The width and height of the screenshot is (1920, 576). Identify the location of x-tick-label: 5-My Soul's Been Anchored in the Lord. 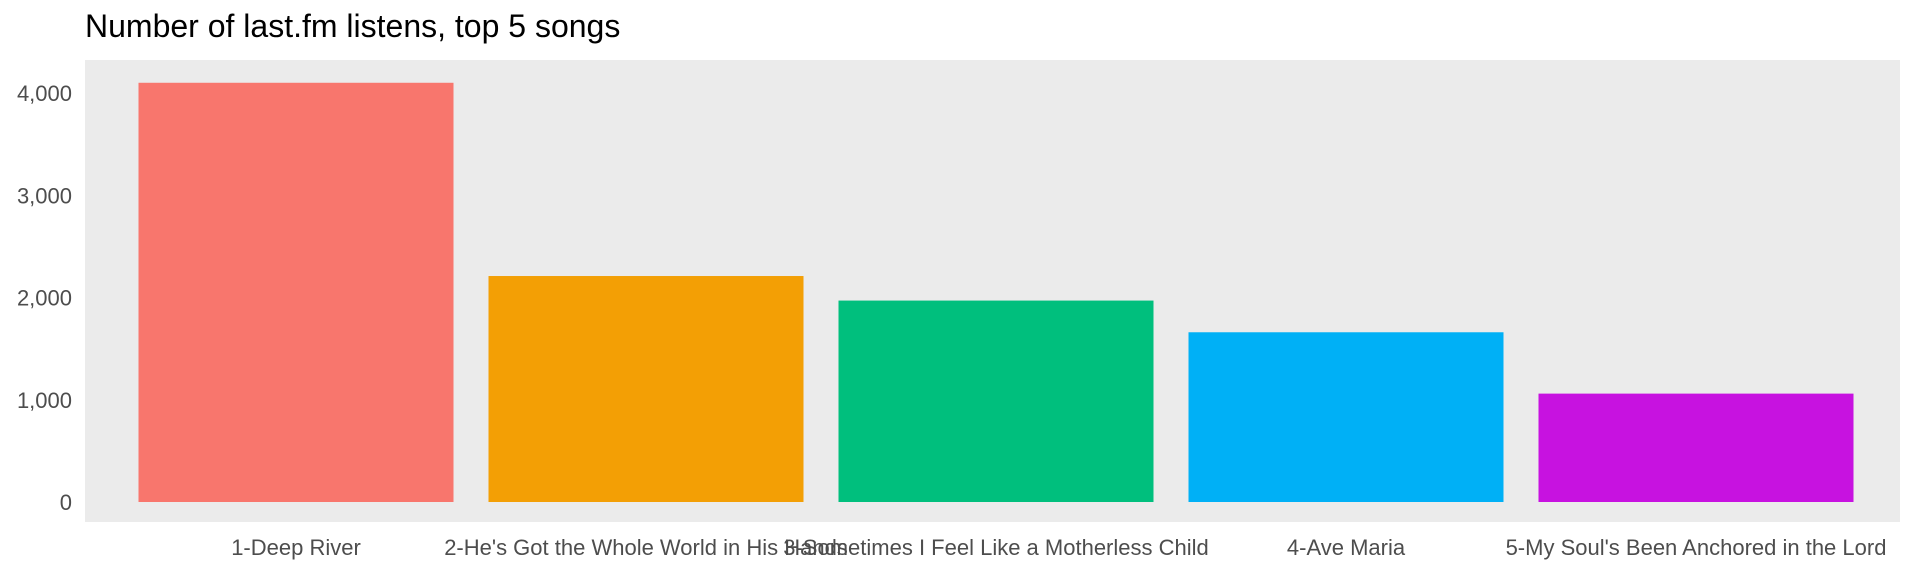
(1696, 547).